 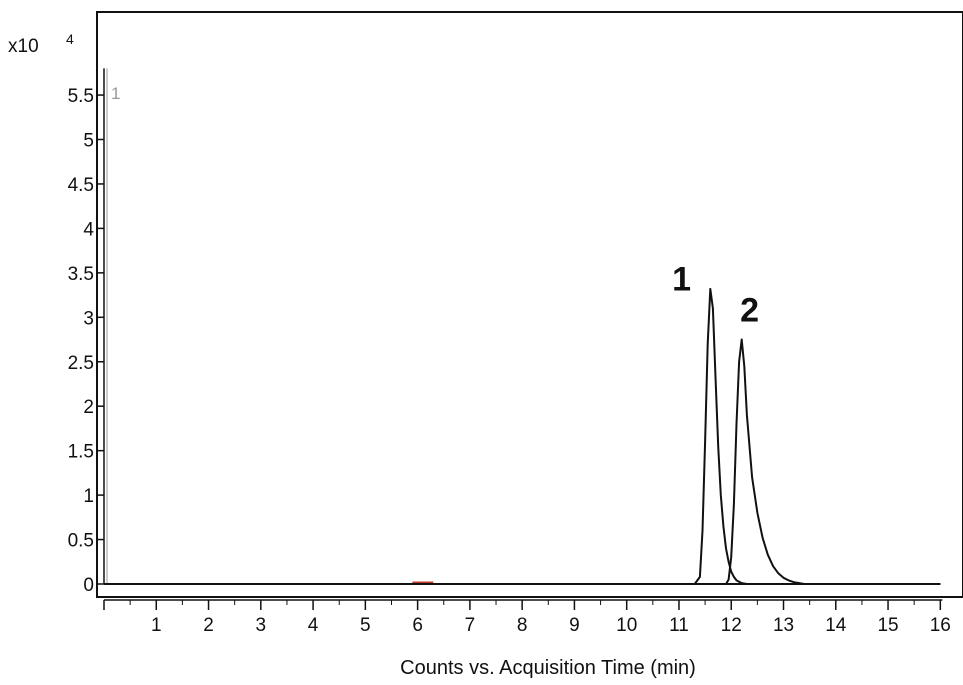 What do you see at coordinates (88, 332) in the screenshot?
I see `y-axis: 0 0.5 1 1.5 2 2.5 3 3.5 4 4.5 5 5.5` at bounding box center [88, 332].